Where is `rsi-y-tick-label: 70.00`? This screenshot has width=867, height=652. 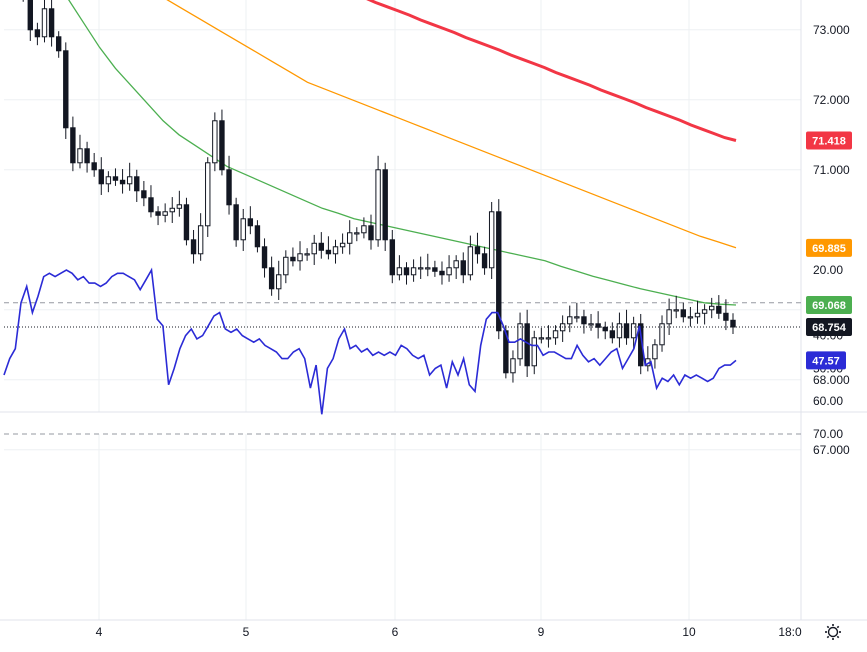 rsi-y-tick-label: 70.00 is located at coordinates (828, 434).